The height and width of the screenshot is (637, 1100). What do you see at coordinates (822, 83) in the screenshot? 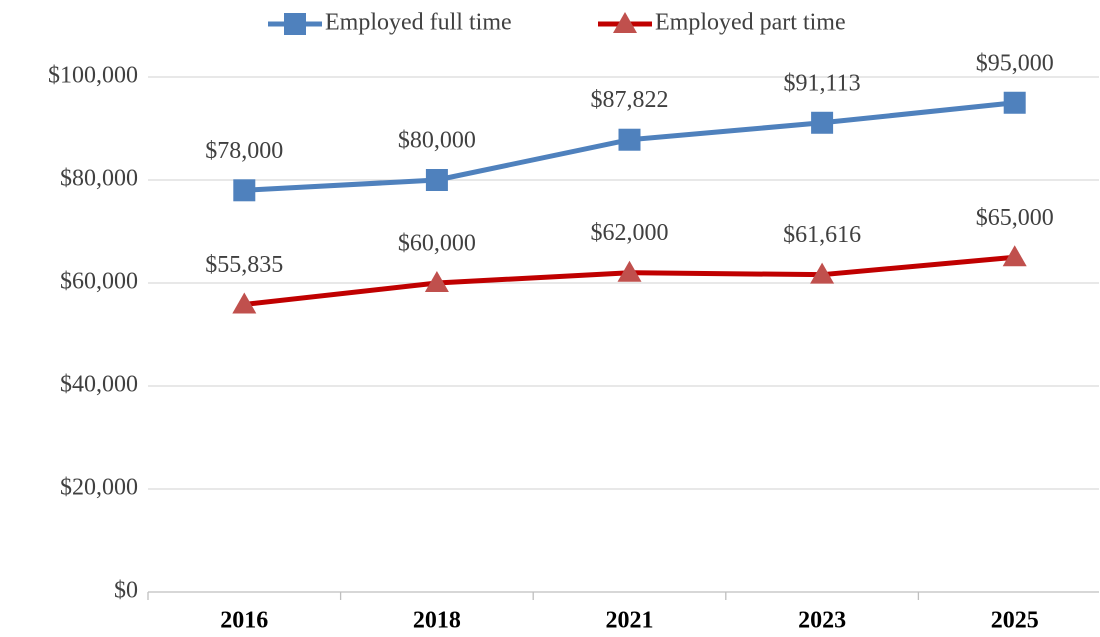
I see `data-label: $91,113` at bounding box center [822, 83].